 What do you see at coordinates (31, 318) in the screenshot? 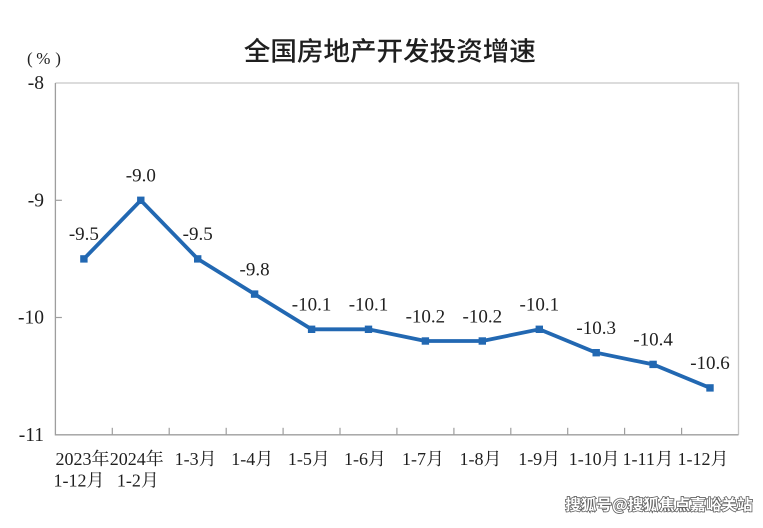
I see `svg-text: -10` at bounding box center [31, 318].